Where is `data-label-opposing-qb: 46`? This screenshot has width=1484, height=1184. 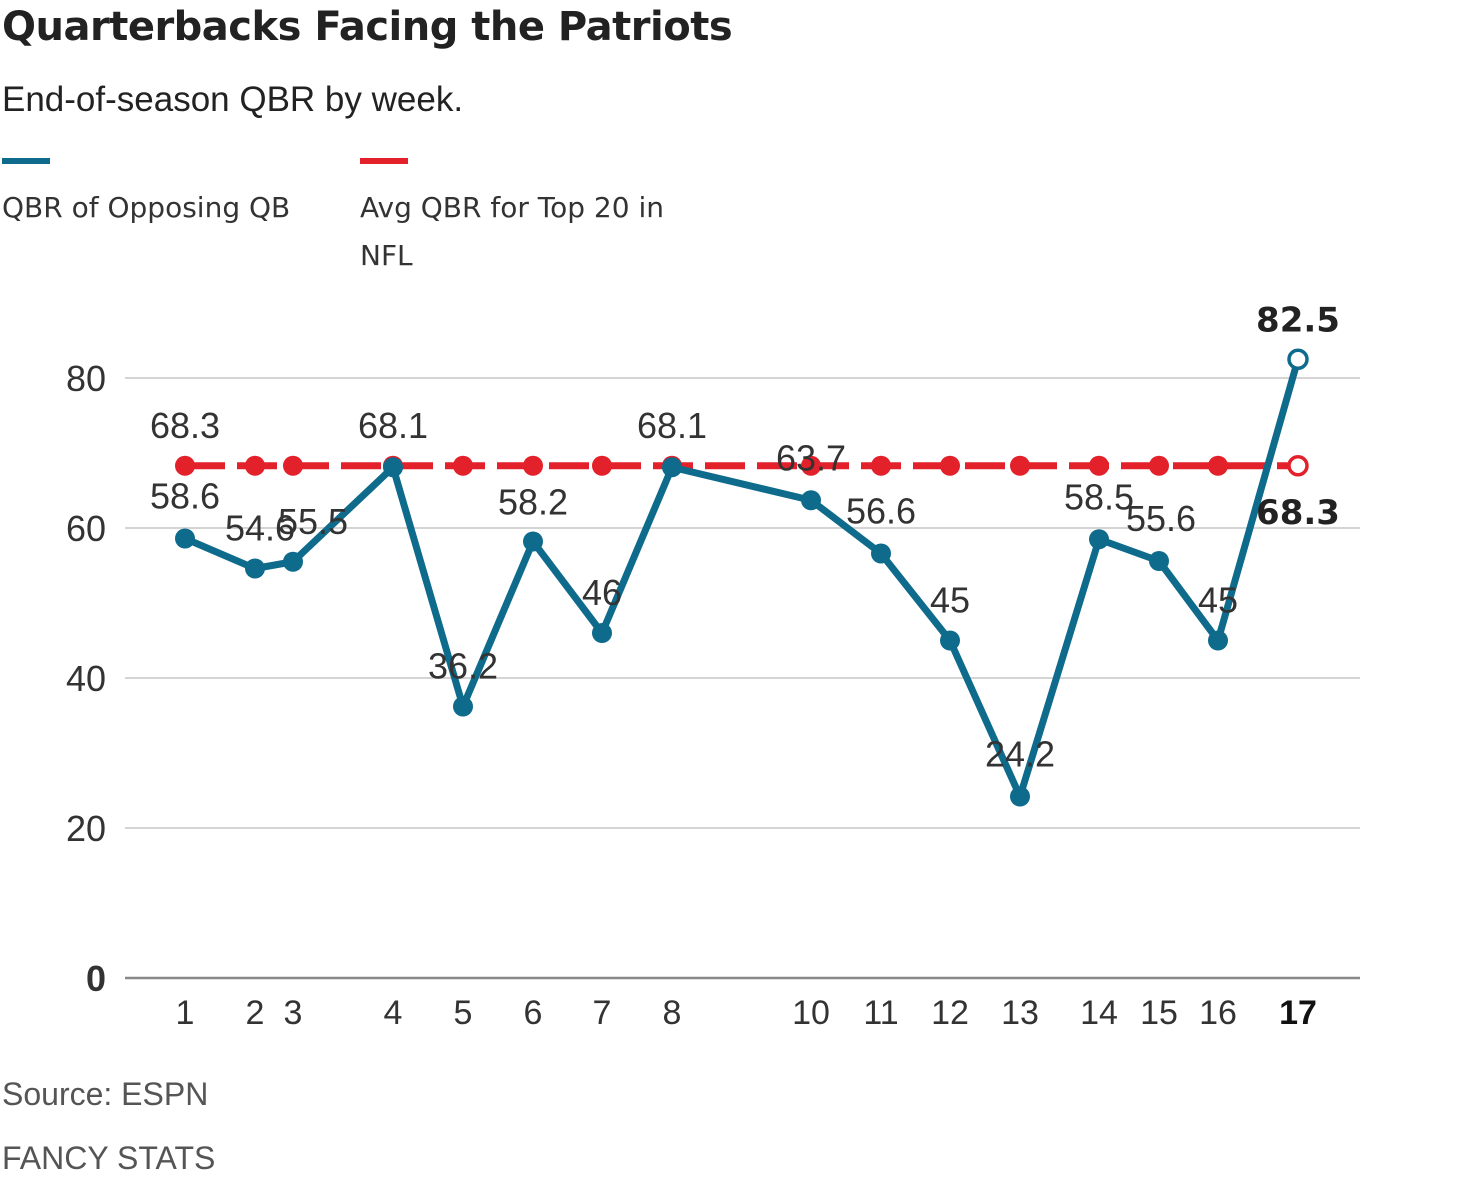
data-label-opposing-qb: 46 is located at coordinates (602, 592).